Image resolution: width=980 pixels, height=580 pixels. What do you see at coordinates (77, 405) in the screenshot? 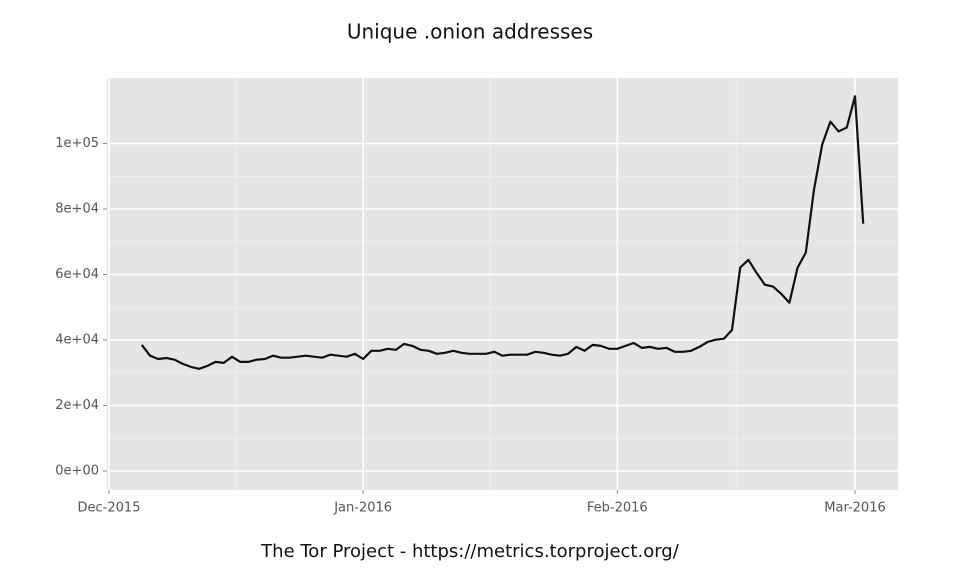
I see `y-tick-label: 2e+04` at bounding box center [77, 405].